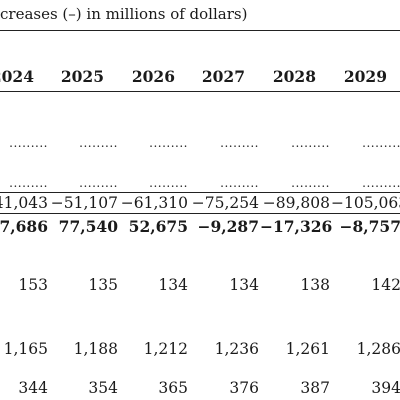  I want to click on table-cell: 1,286, so click(378, 349).